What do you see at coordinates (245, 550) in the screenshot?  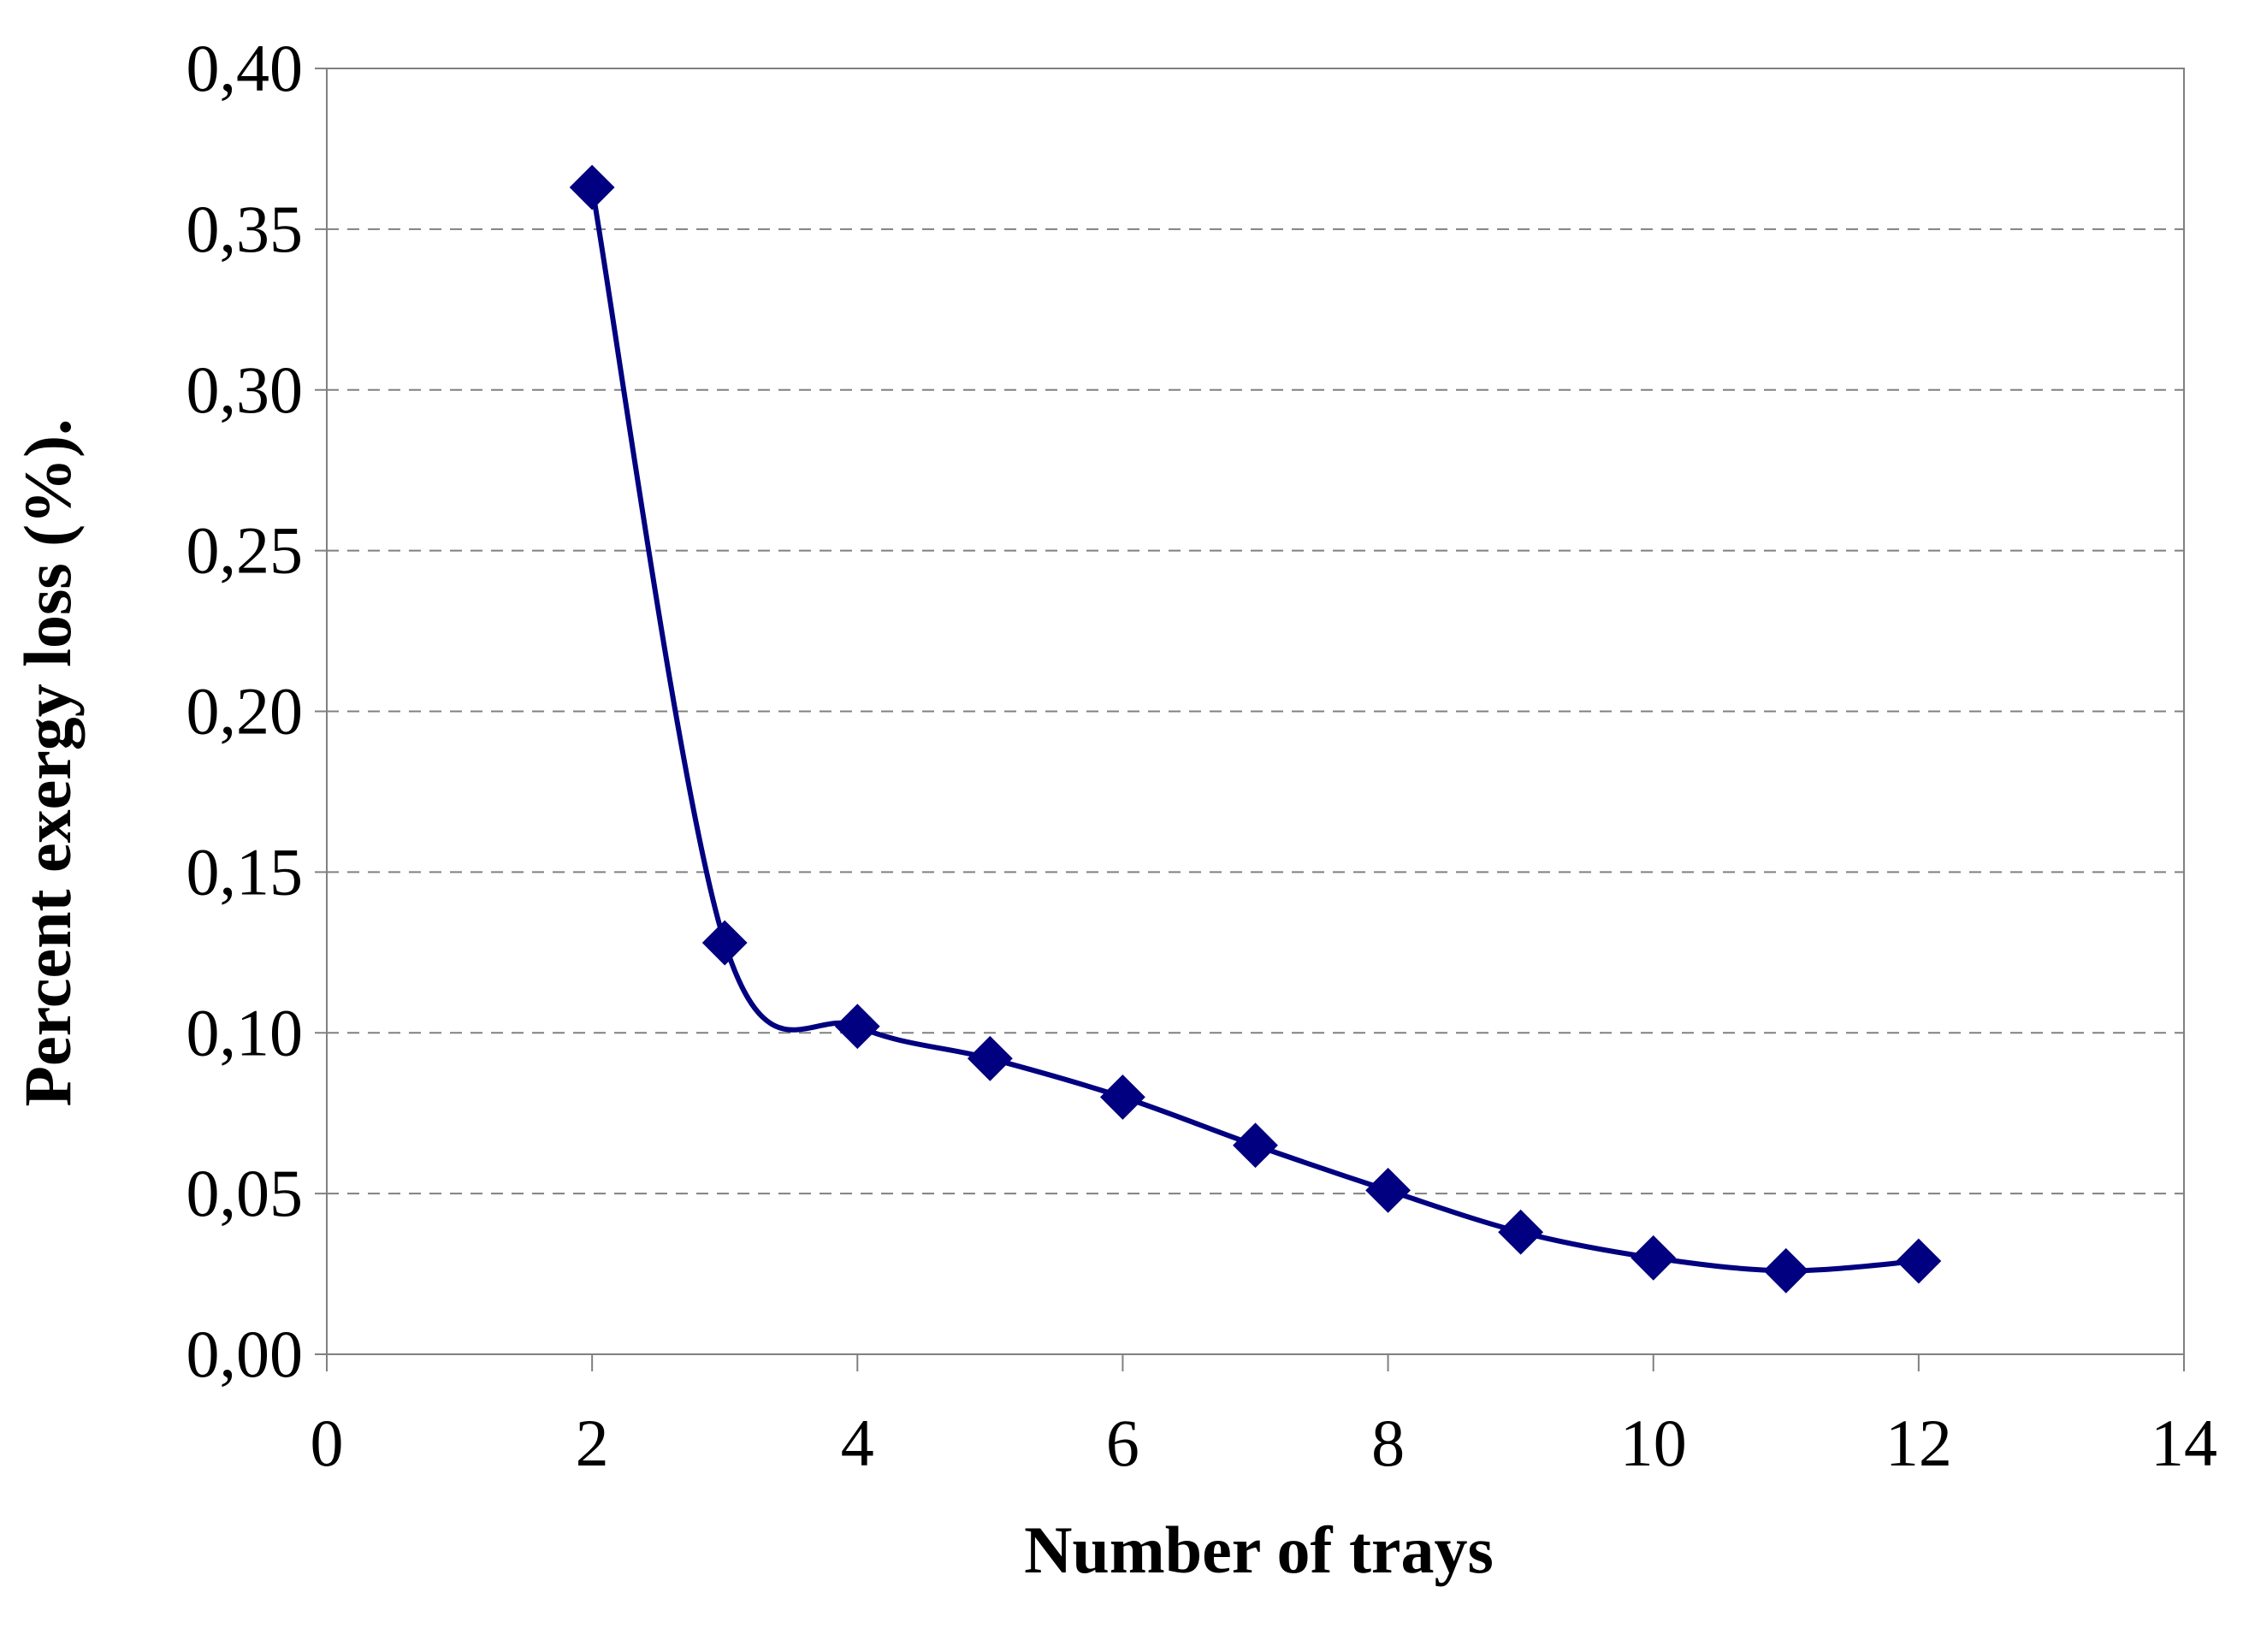 I see `y-tick-label-5: 0,25` at bounding box center [245, 550].